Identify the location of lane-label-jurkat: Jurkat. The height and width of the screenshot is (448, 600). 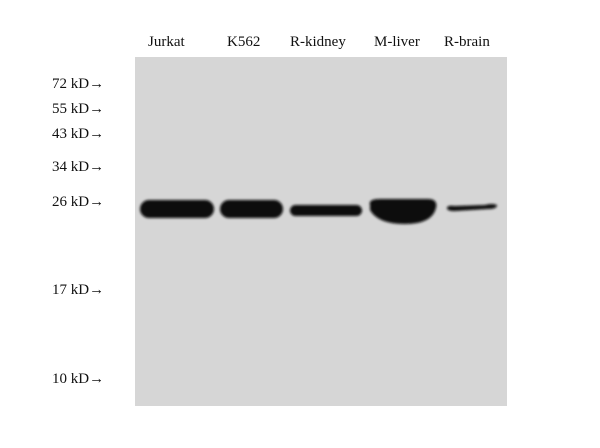
(166, 42).